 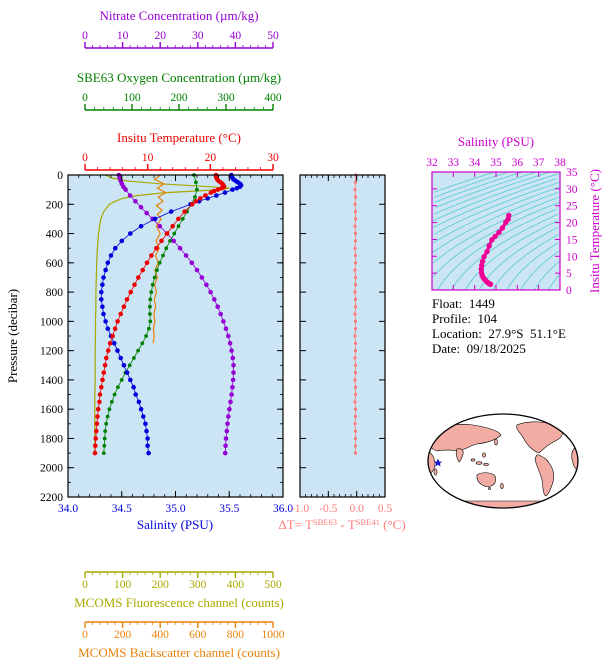 What do you see at coordinates (198, 635) in the screenshot?
I see `backscatter-tick-label: 600` at bounding box center [198, 635].